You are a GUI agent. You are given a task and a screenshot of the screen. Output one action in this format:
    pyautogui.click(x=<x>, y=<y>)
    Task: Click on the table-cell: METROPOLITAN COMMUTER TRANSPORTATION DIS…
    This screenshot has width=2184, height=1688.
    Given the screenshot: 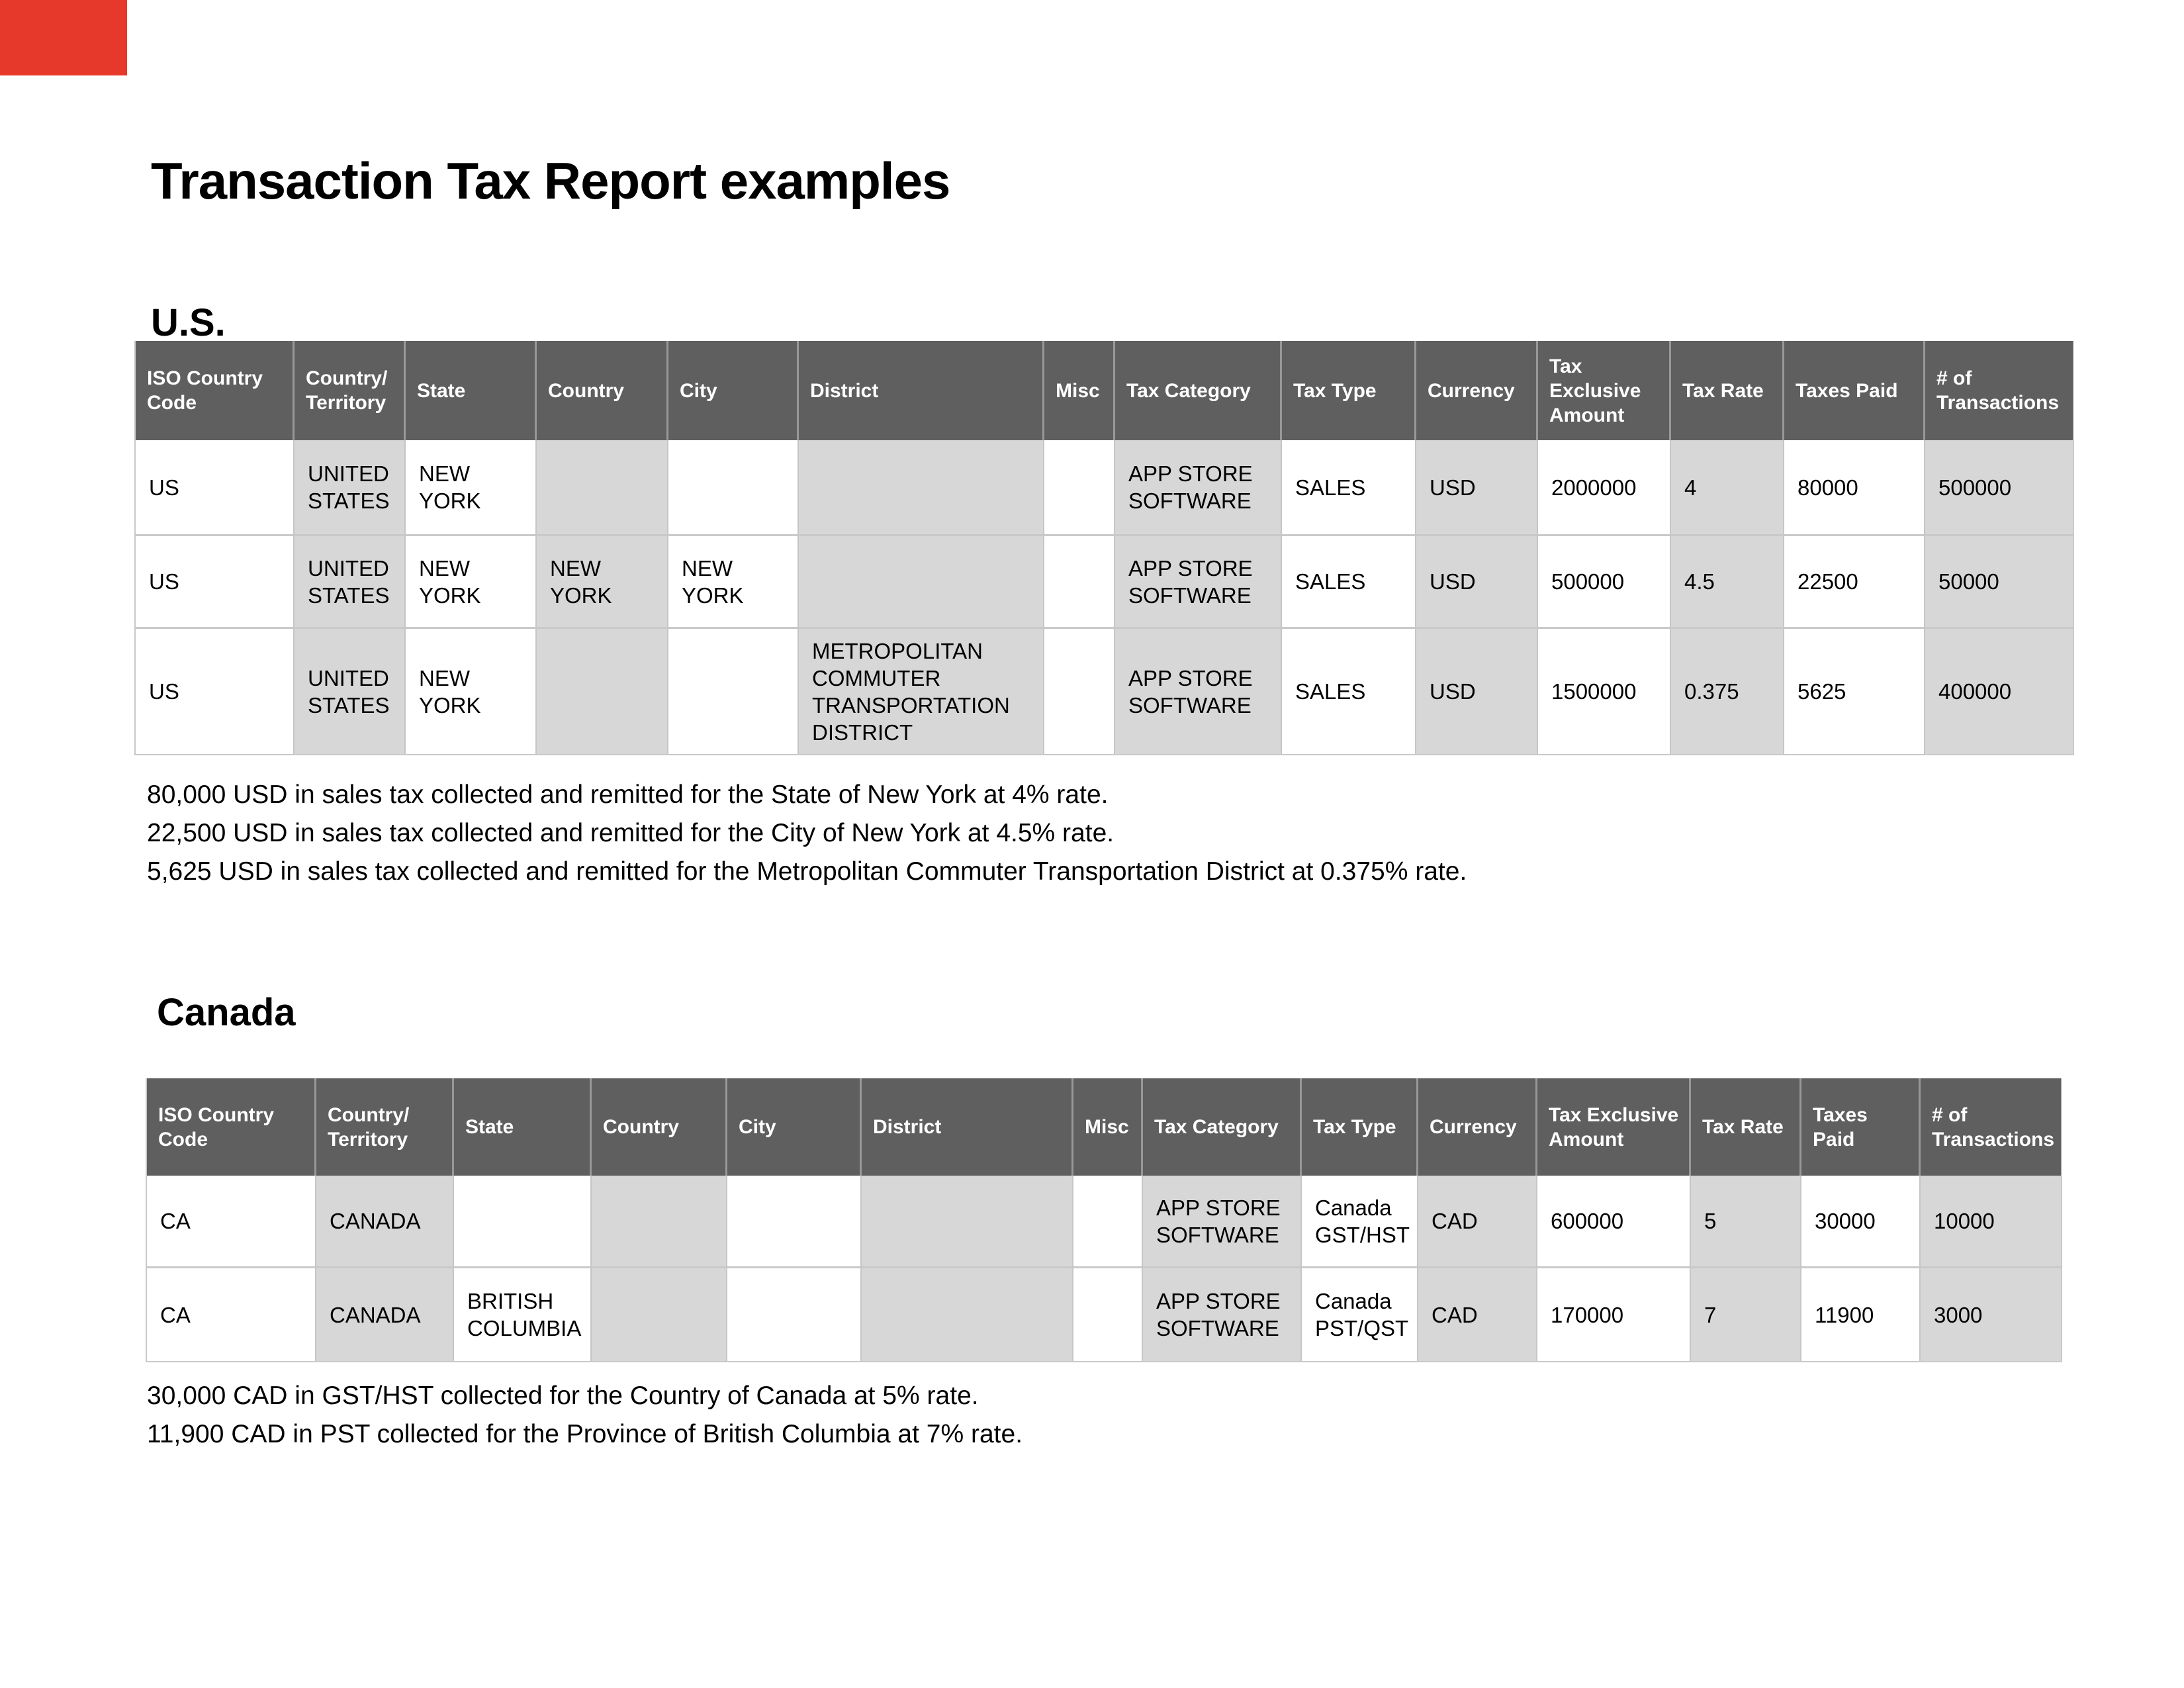 What is the action you would take?
    pyautogui.click(x=921, y=691)
    